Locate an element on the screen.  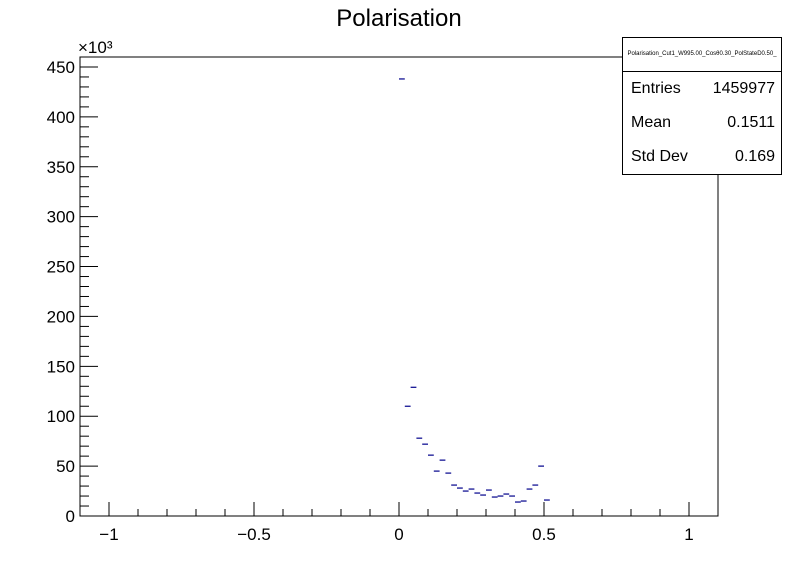
entries-label: Entries is located at coordinates (656, 88).